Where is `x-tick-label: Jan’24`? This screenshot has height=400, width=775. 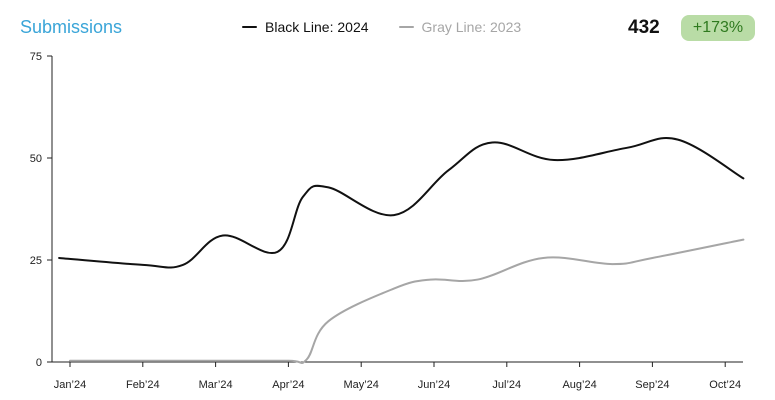
x-tick-label: Jan’24 is located at coordinates (70, 385).